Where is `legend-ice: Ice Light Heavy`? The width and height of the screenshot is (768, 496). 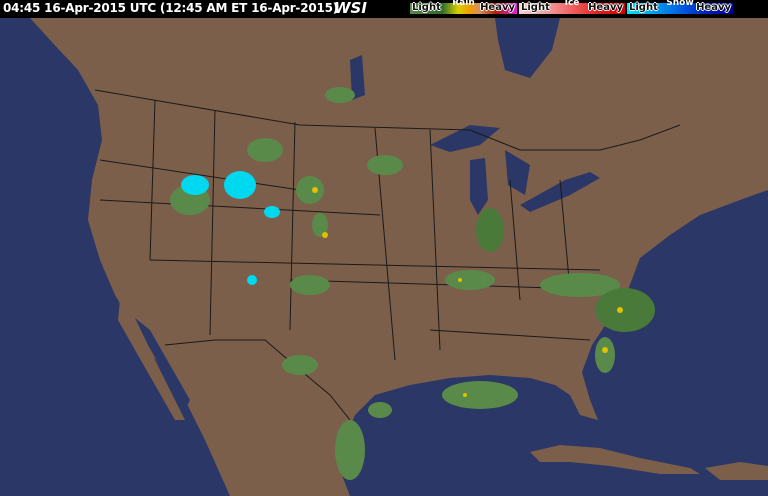
legend-ice: Ice Light Heavy is located at coordinates (572, 7).